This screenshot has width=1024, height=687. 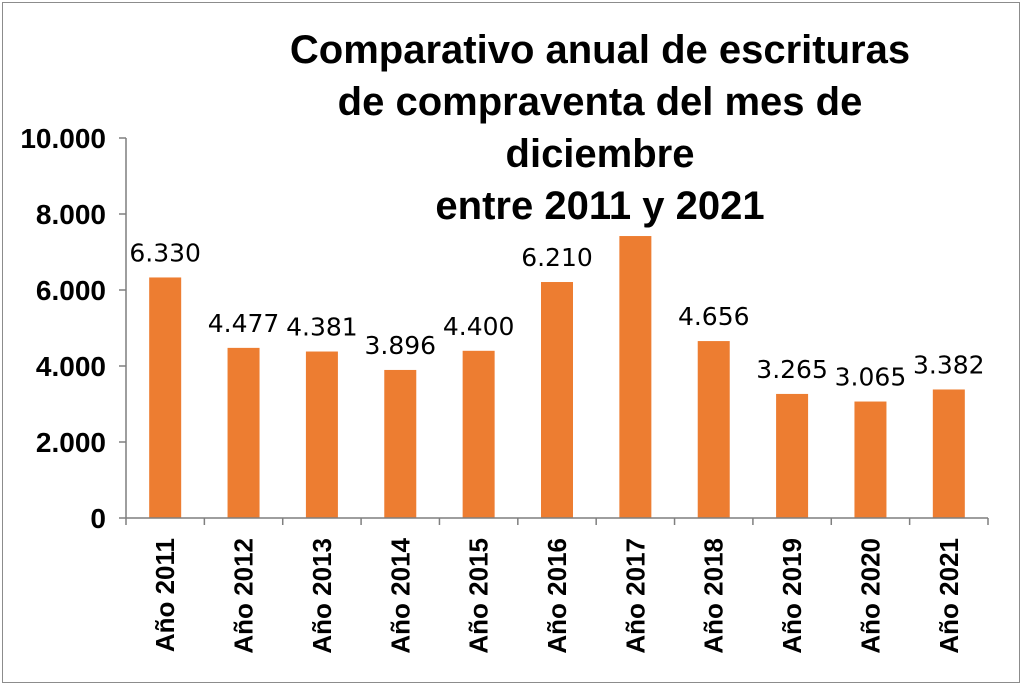 What do you see at coordinates (792, 369) in the screenshot?
I see `data-label: 3.265` at bounding box center [792, 369].